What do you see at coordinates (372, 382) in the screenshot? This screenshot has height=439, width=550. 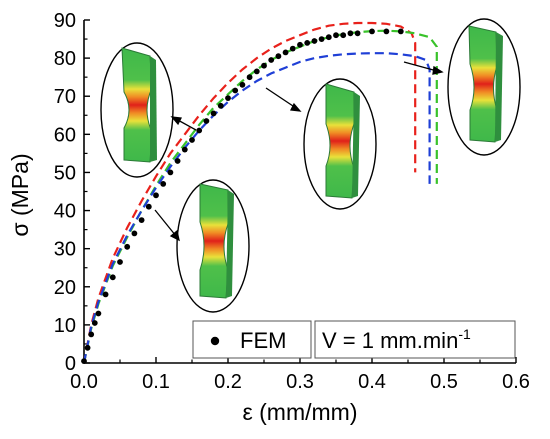 I see `x-tick-label: 0.4` at bounding box center [372, 382].